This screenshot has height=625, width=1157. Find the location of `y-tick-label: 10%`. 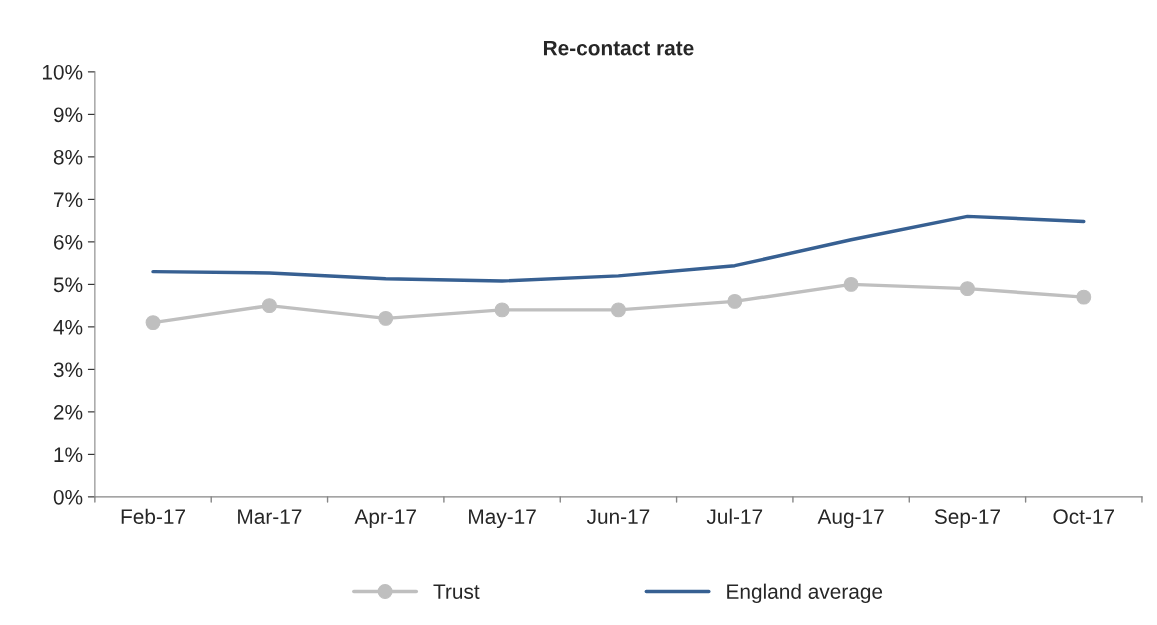

y-tick-label: 10% is located at coordinates (62, 72).